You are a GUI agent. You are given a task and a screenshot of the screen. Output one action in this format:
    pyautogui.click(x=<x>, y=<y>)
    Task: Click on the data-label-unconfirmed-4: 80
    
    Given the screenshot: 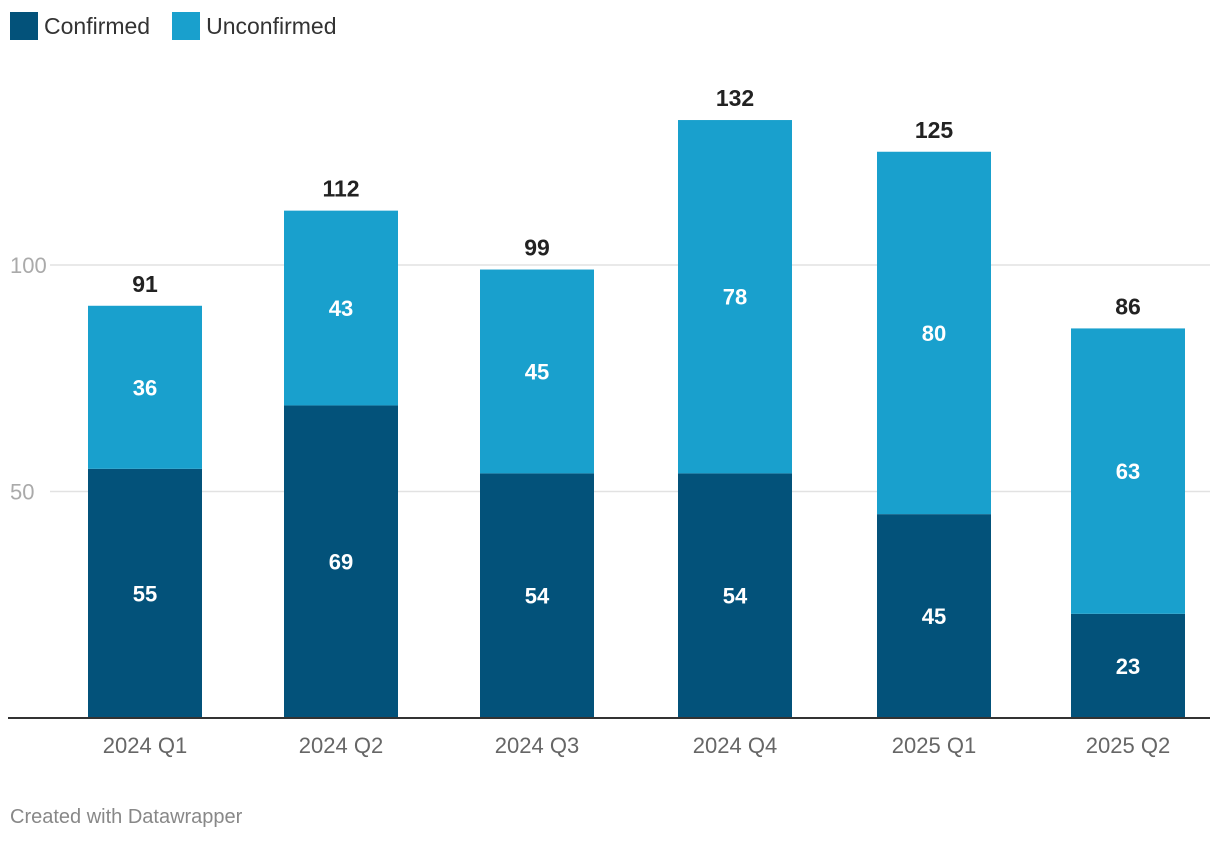 What is the action you would take?
    pyautogui.click(x=934, y=333)
    